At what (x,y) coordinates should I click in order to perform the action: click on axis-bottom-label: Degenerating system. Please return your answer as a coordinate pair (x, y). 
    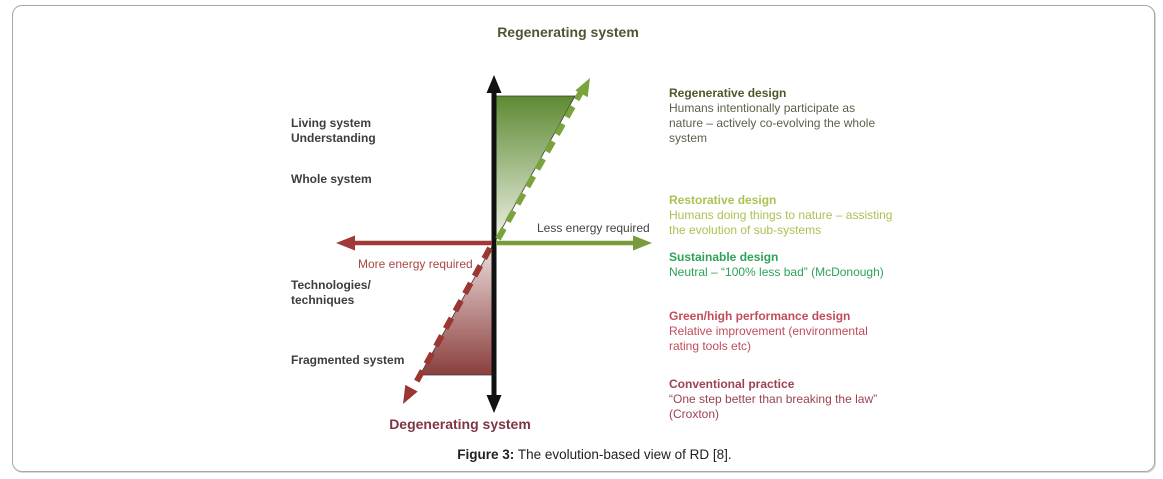
    Looking at the image, I should click on (460, 424).